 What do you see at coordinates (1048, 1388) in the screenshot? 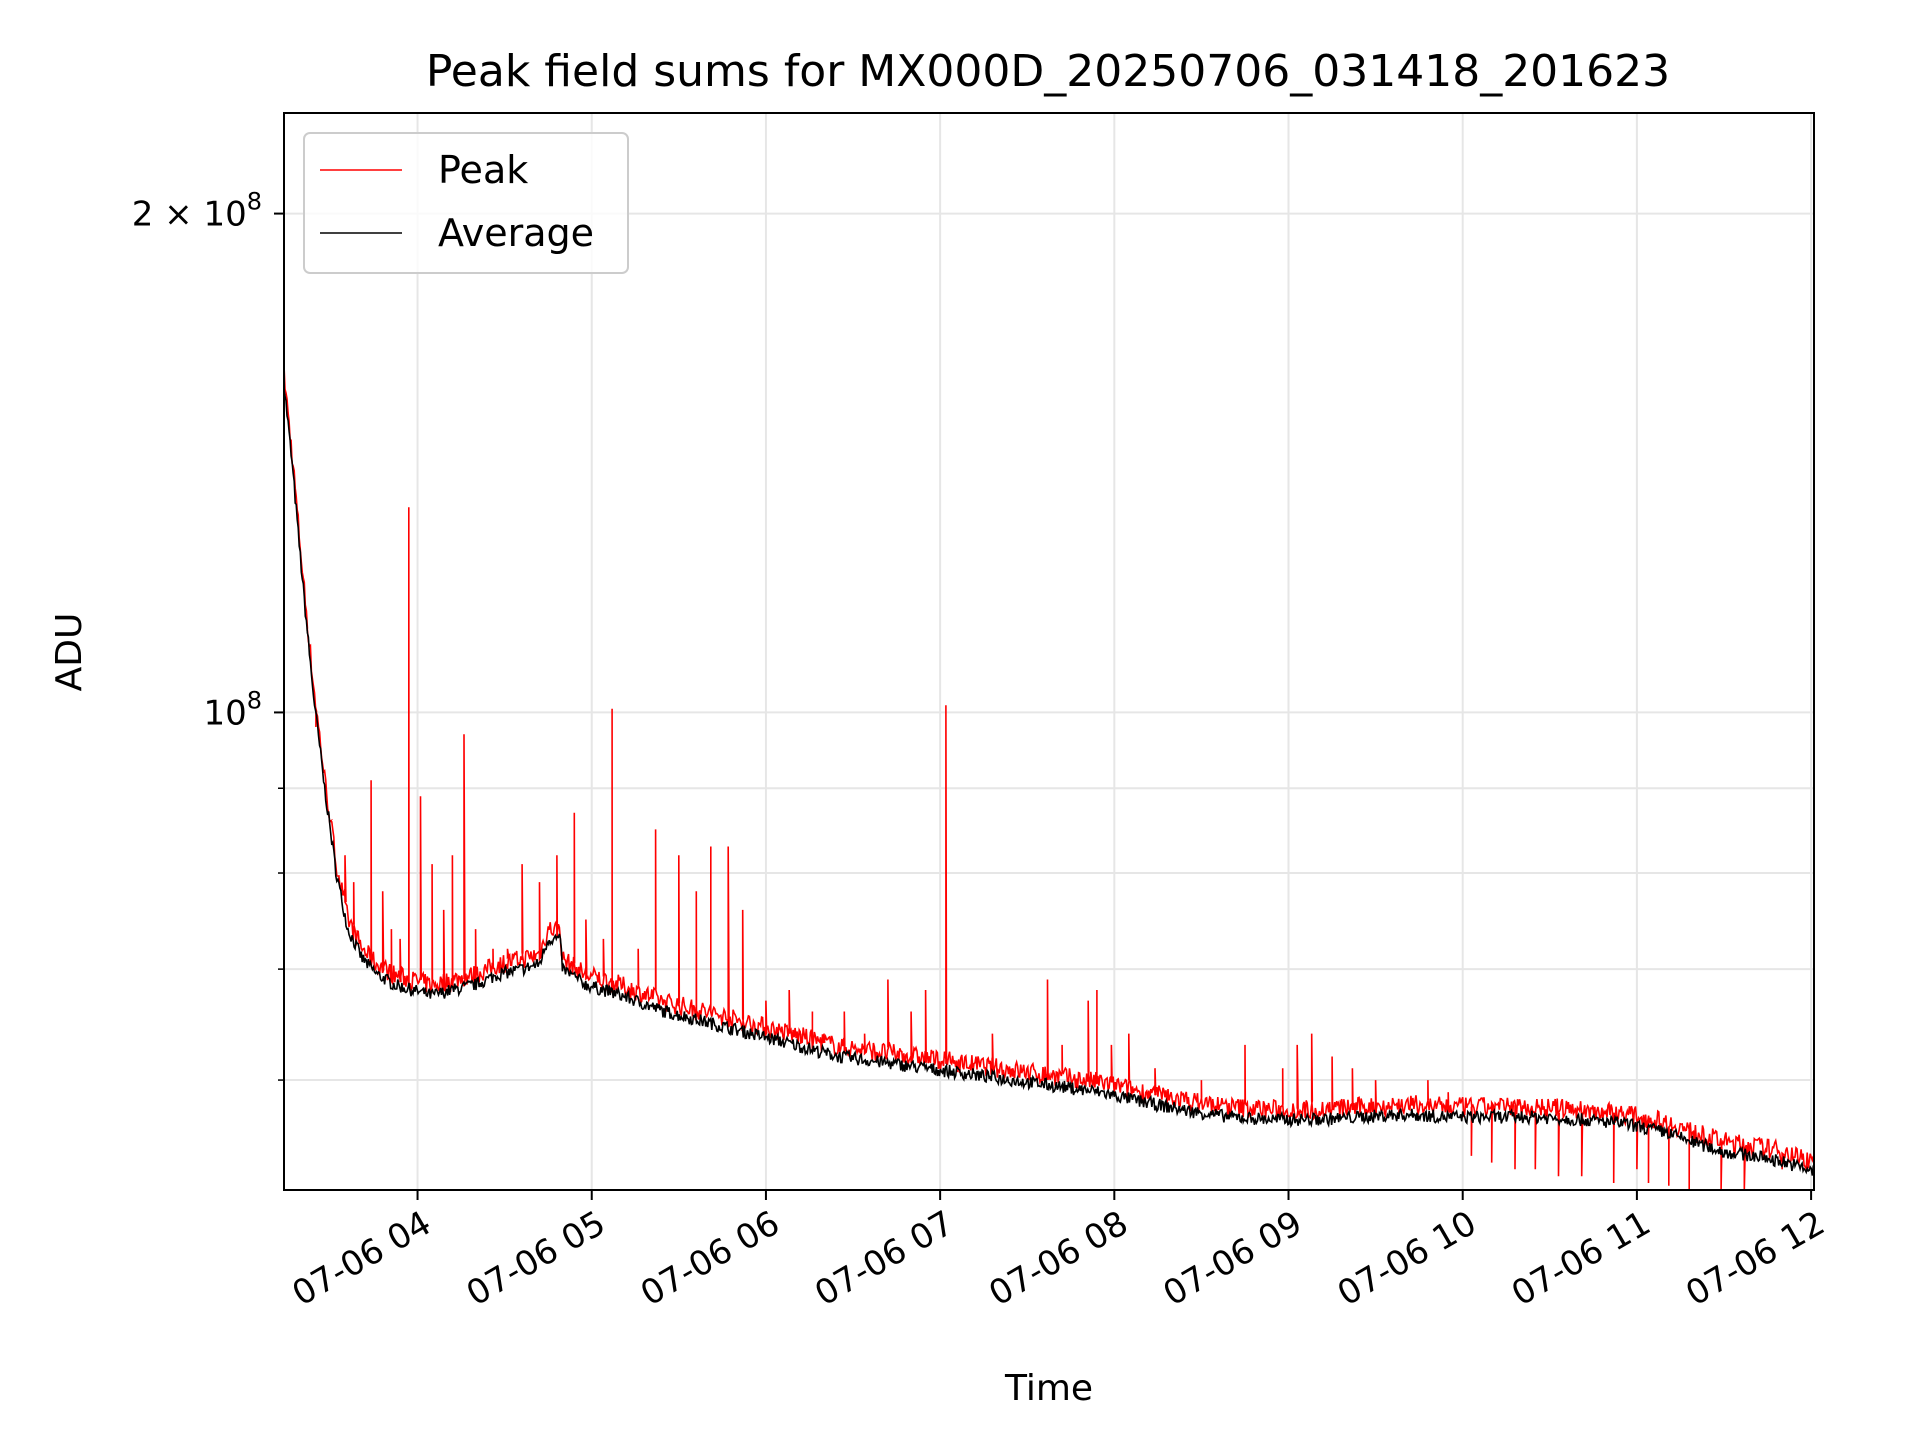
I see `x-axis-label: Time` at bounding box center [1048, 1388].